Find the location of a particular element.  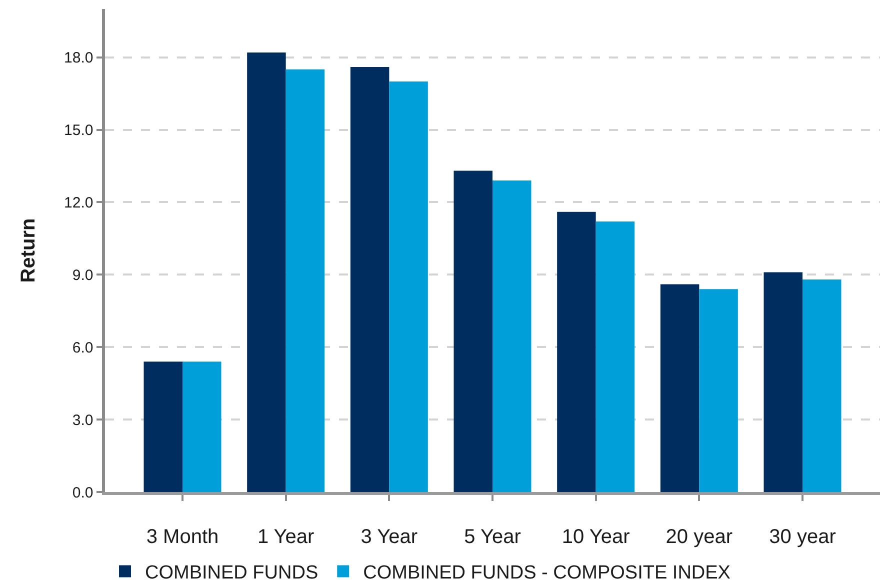

y-tick-label: 18.0 is located at coordinates (79, 58).